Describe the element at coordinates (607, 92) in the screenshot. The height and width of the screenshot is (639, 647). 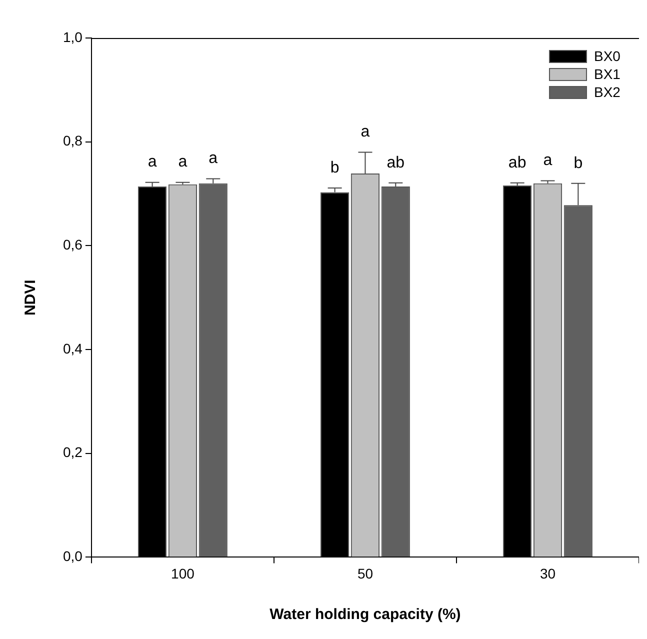
I see `legend-label: BX2` at that location.